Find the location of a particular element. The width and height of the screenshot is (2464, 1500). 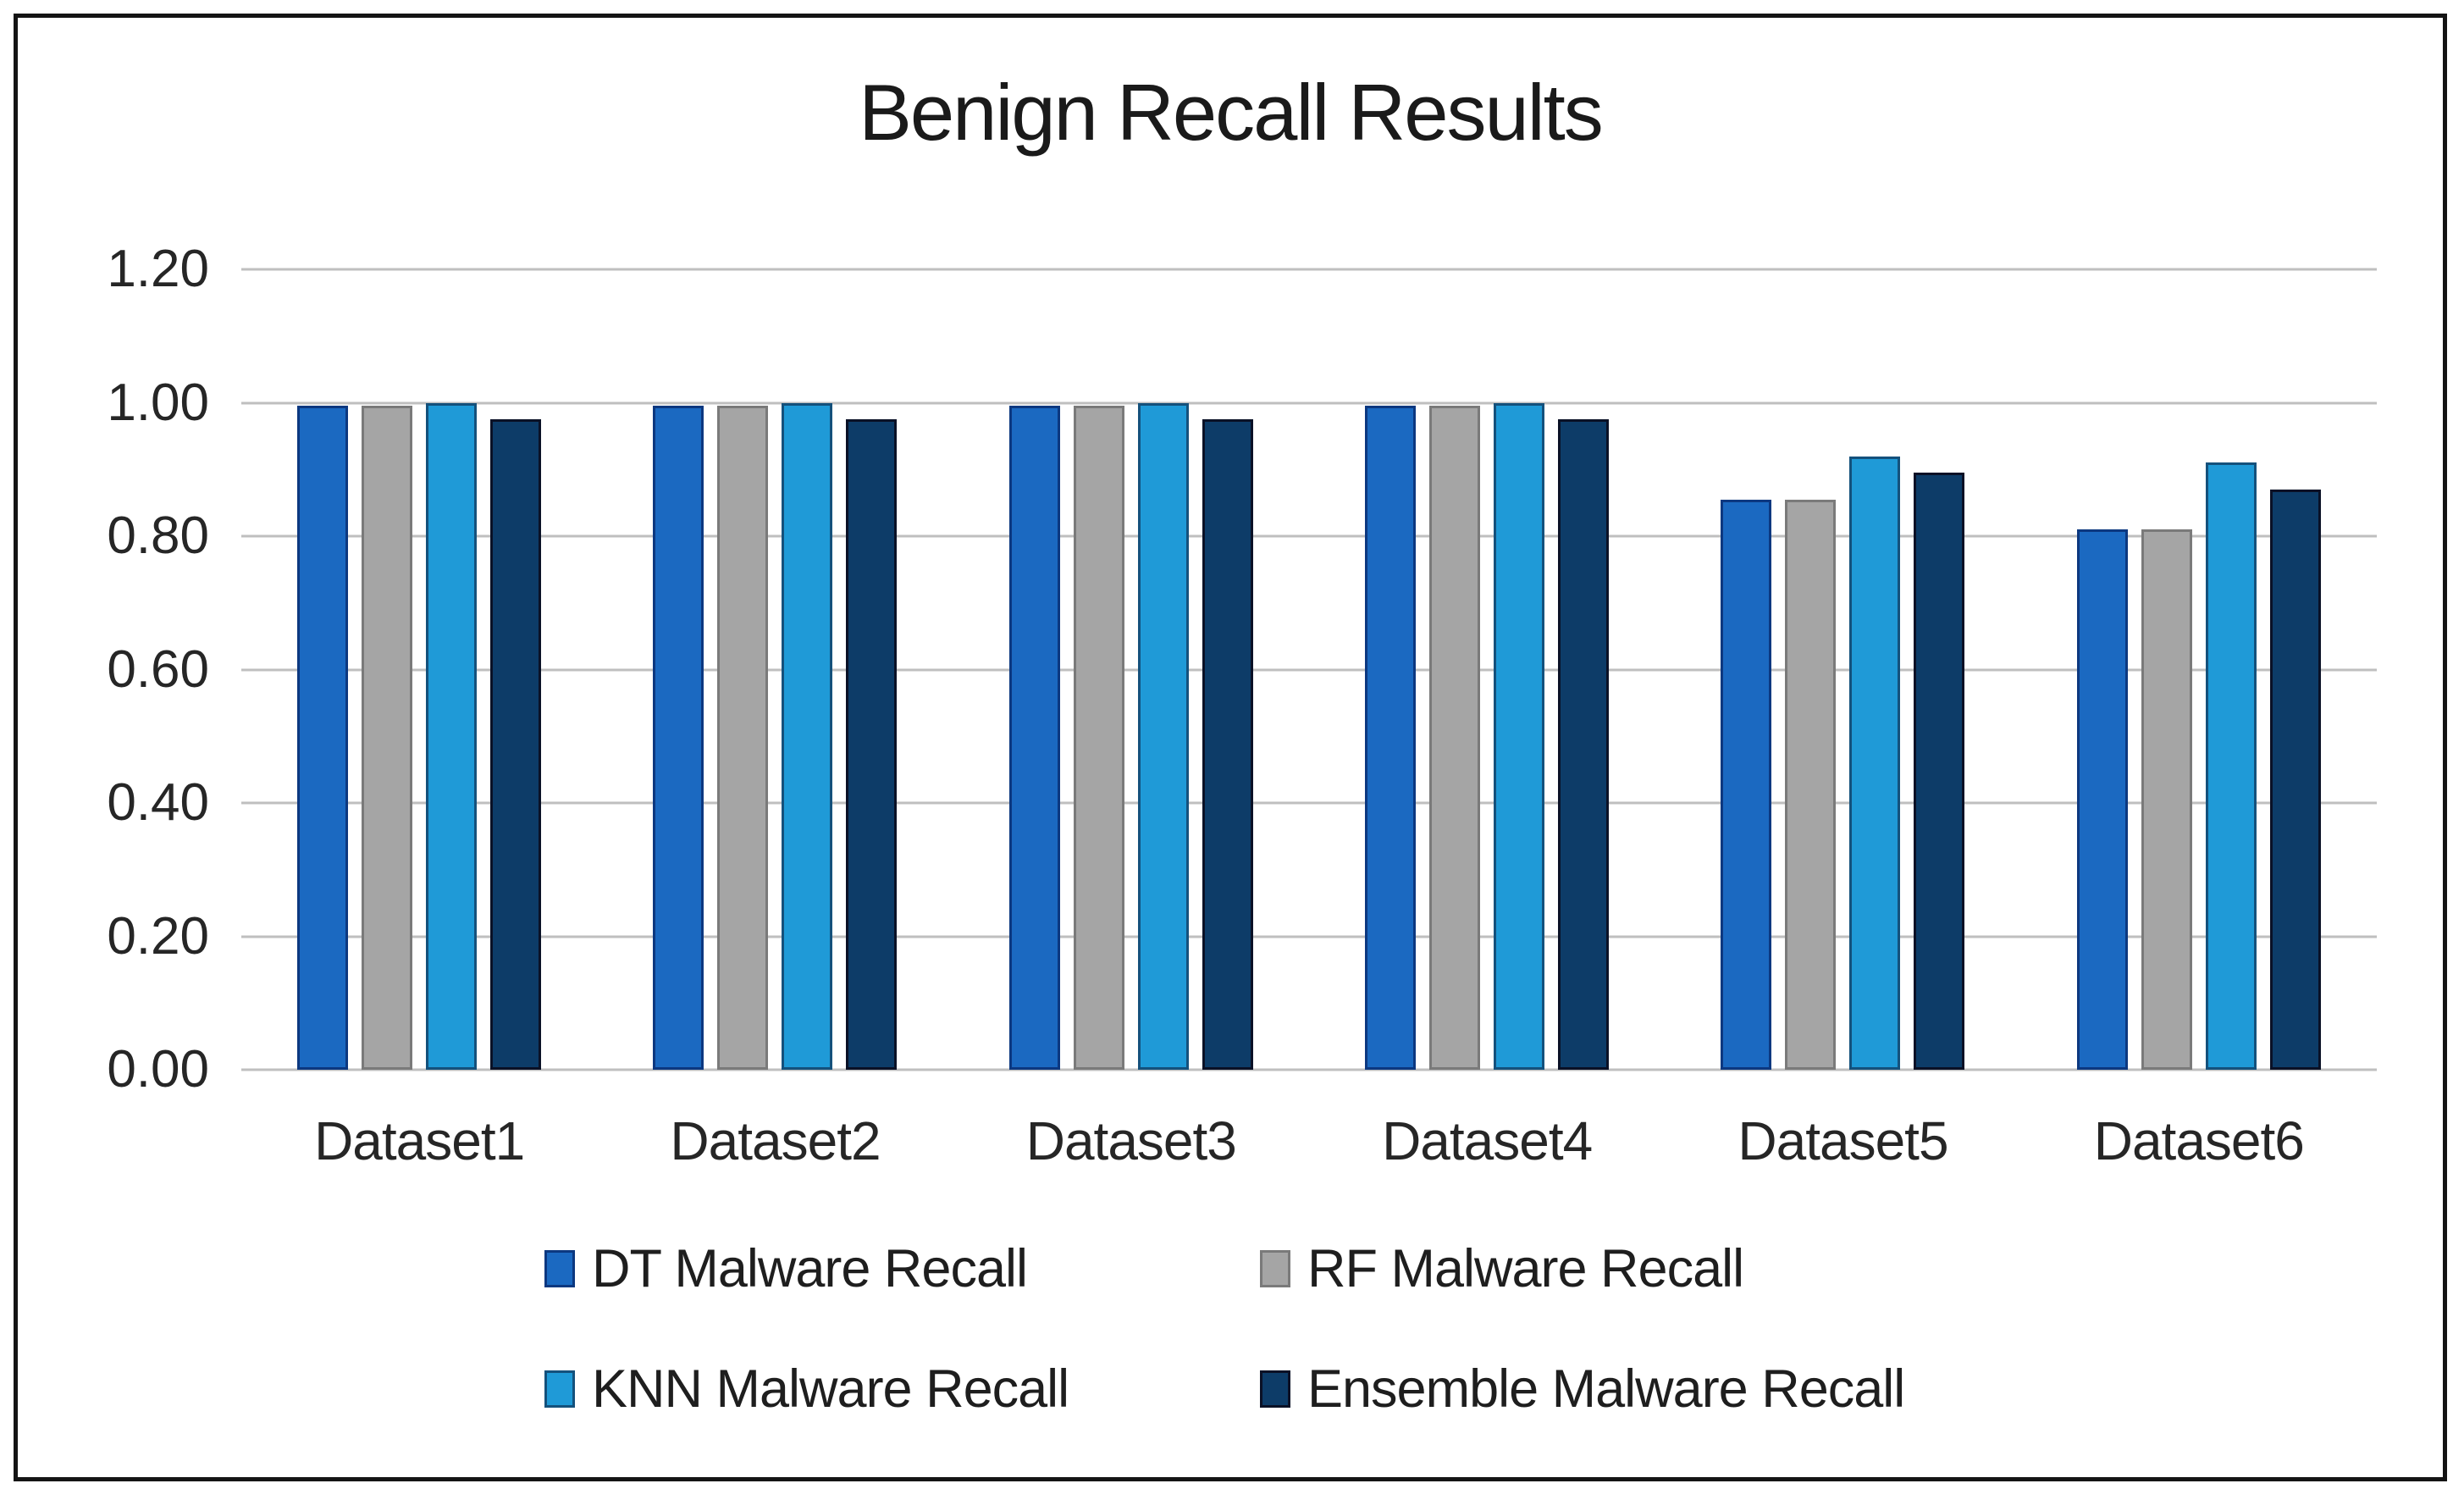

legend-item-rf-malware-recall: RF Malware Recall is located at coordinates (1617, 1268).